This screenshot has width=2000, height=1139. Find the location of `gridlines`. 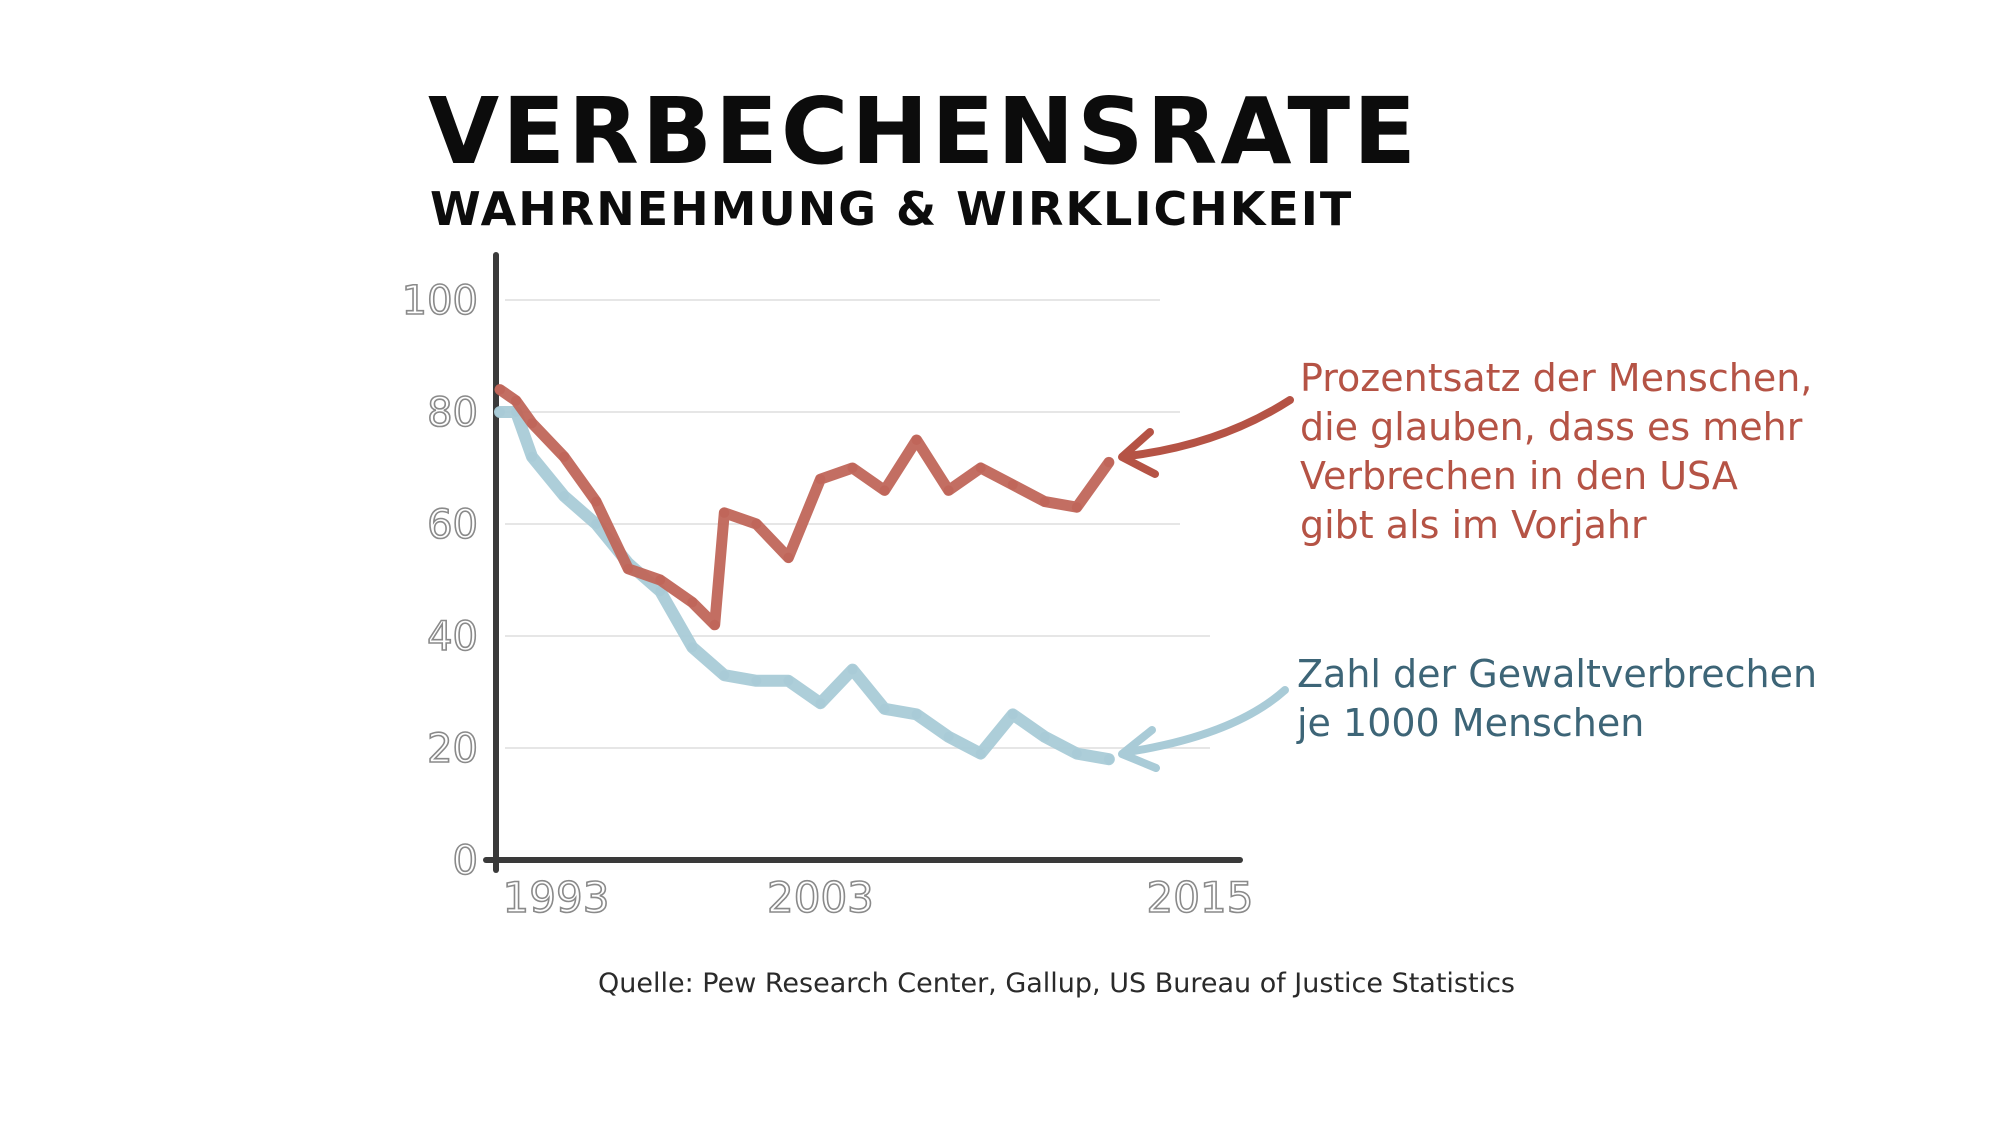

gridlines is located at coordinates (857, 524).